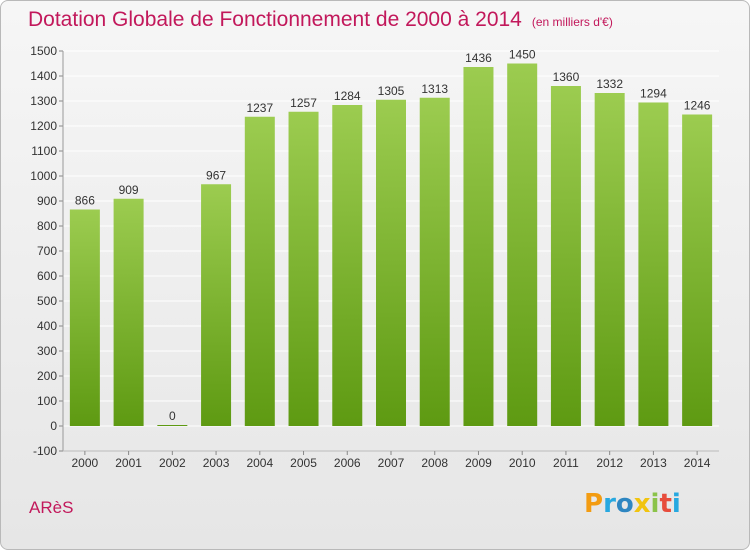 The image size is (750, 551). What do you see at coordinates (51, 507) in the screenshot?
I see `city-name: ARèS` at bounding box center [51, 507].